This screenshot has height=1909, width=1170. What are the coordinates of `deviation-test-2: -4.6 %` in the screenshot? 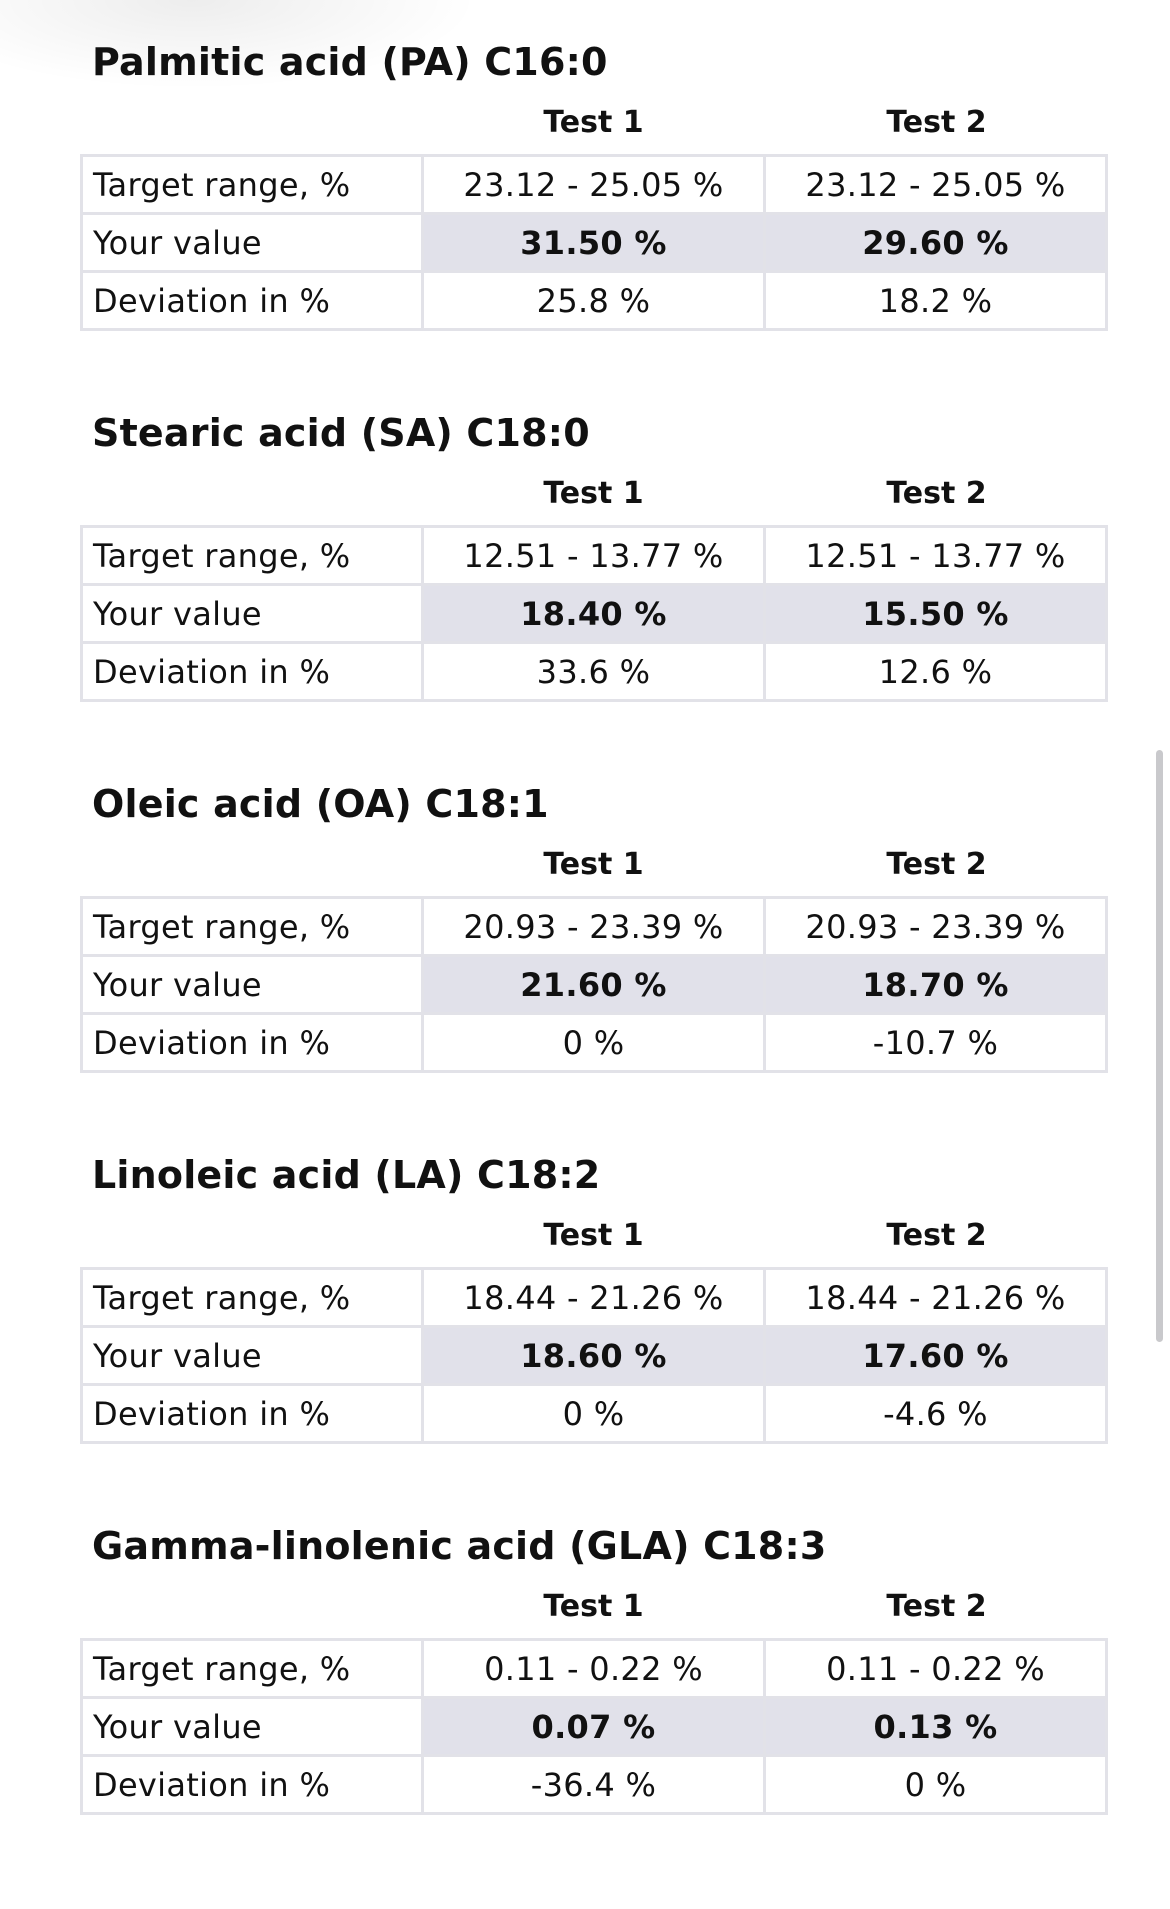 It's located at (935, 1413).